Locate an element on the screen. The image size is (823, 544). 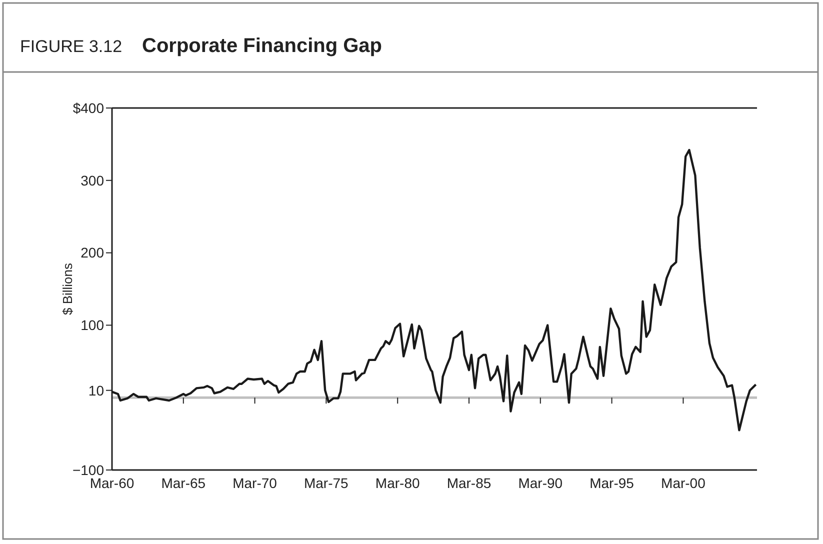
chart-subtitle: FIGURE 3.12 is located at coordinates (71, 46).